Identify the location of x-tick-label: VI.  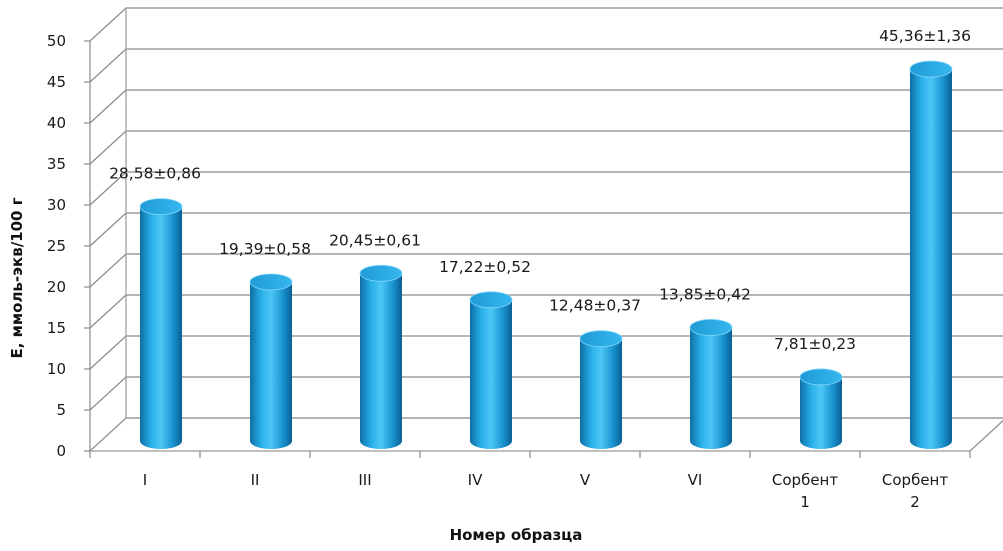
(695, 480).